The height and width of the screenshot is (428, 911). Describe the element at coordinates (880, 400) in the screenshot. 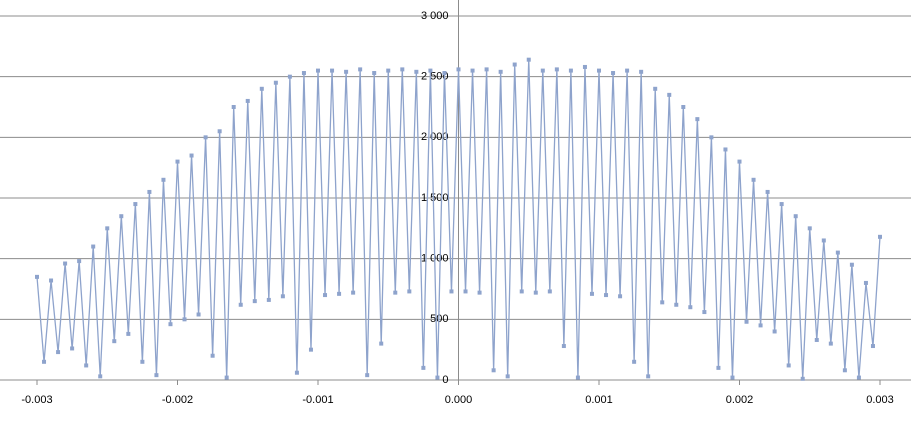

I see `x-tick-label: 0.003` at that location.